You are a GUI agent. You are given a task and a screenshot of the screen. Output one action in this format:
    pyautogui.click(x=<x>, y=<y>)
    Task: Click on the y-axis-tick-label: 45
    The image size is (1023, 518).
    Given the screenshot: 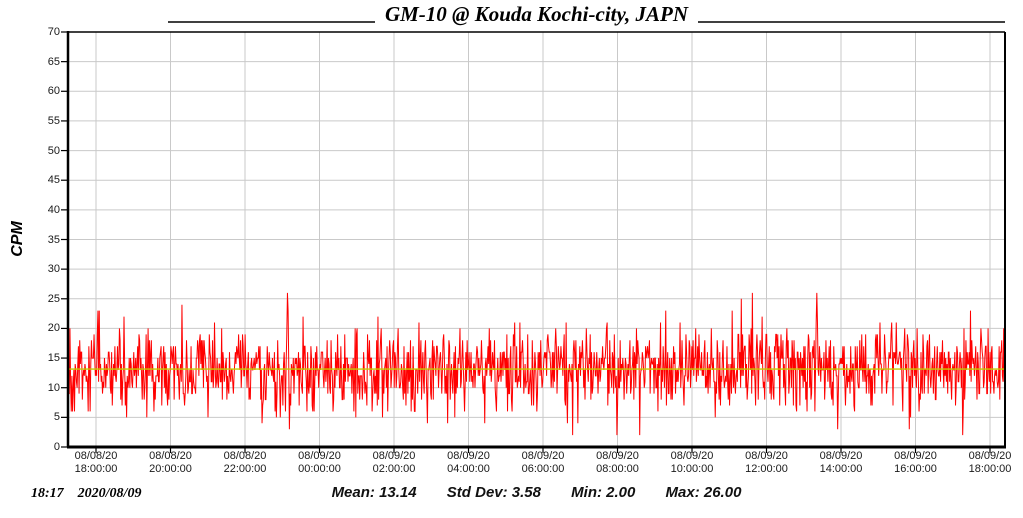 What is the action you would take?
    pyautogui.click(x=53, y=180)
    